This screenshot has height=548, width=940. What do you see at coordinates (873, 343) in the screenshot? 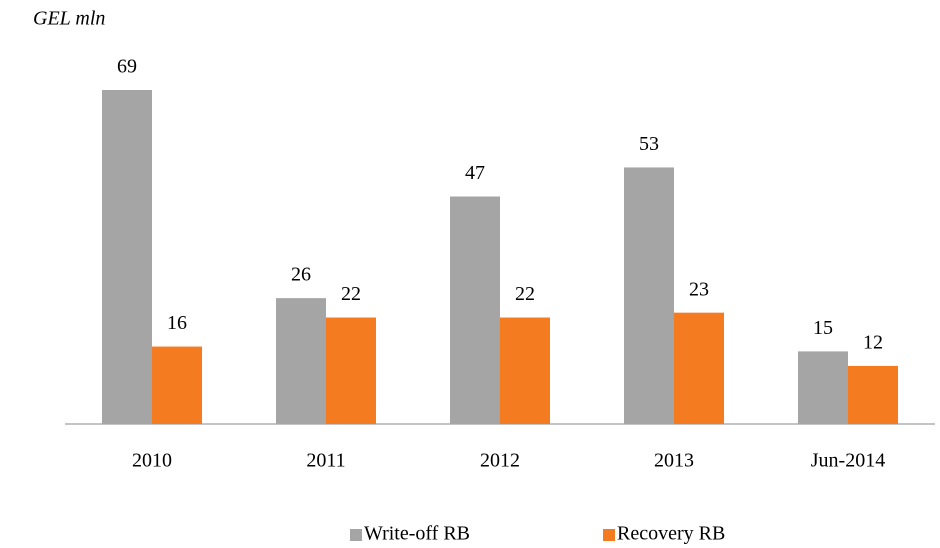
I see `data-label: 12` at bounding box center [873, 343].